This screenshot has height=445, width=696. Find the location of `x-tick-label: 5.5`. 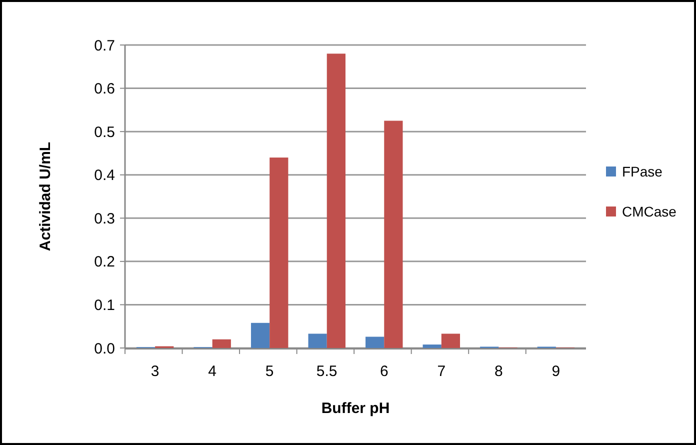

x-tick-label: 5.5 is located at coordinates (327, 371).